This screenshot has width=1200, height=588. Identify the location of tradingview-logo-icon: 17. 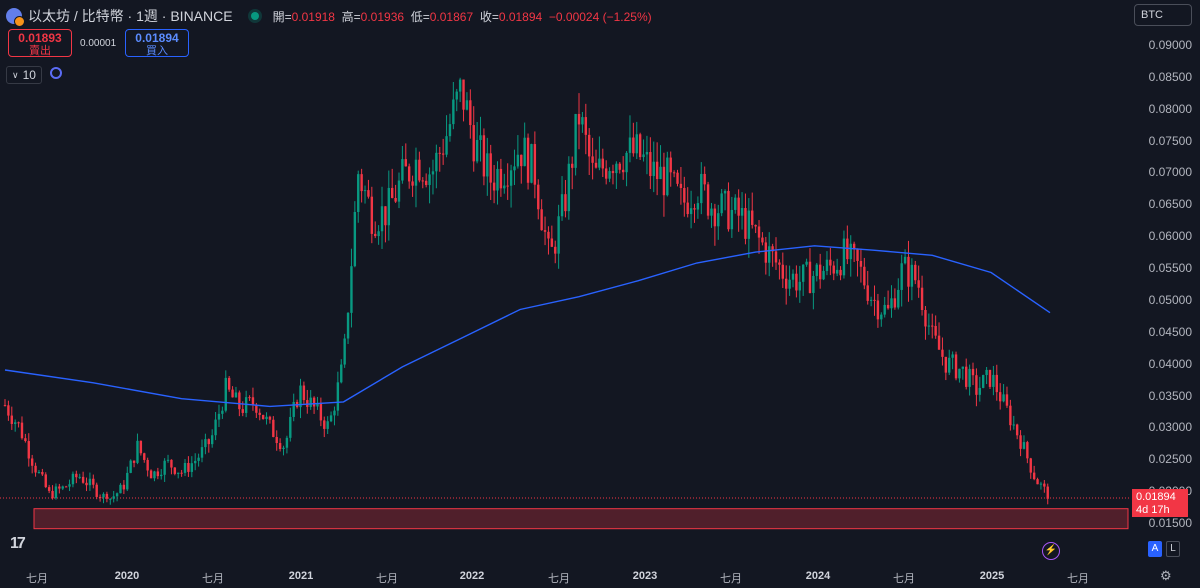
(18, 543).